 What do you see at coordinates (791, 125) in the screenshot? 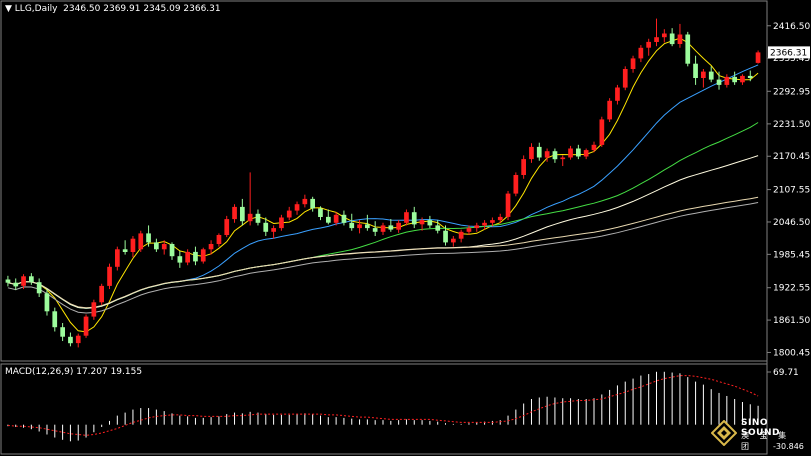
I see `price-axis-label: 2231.50` at bounding box center [791, 125].